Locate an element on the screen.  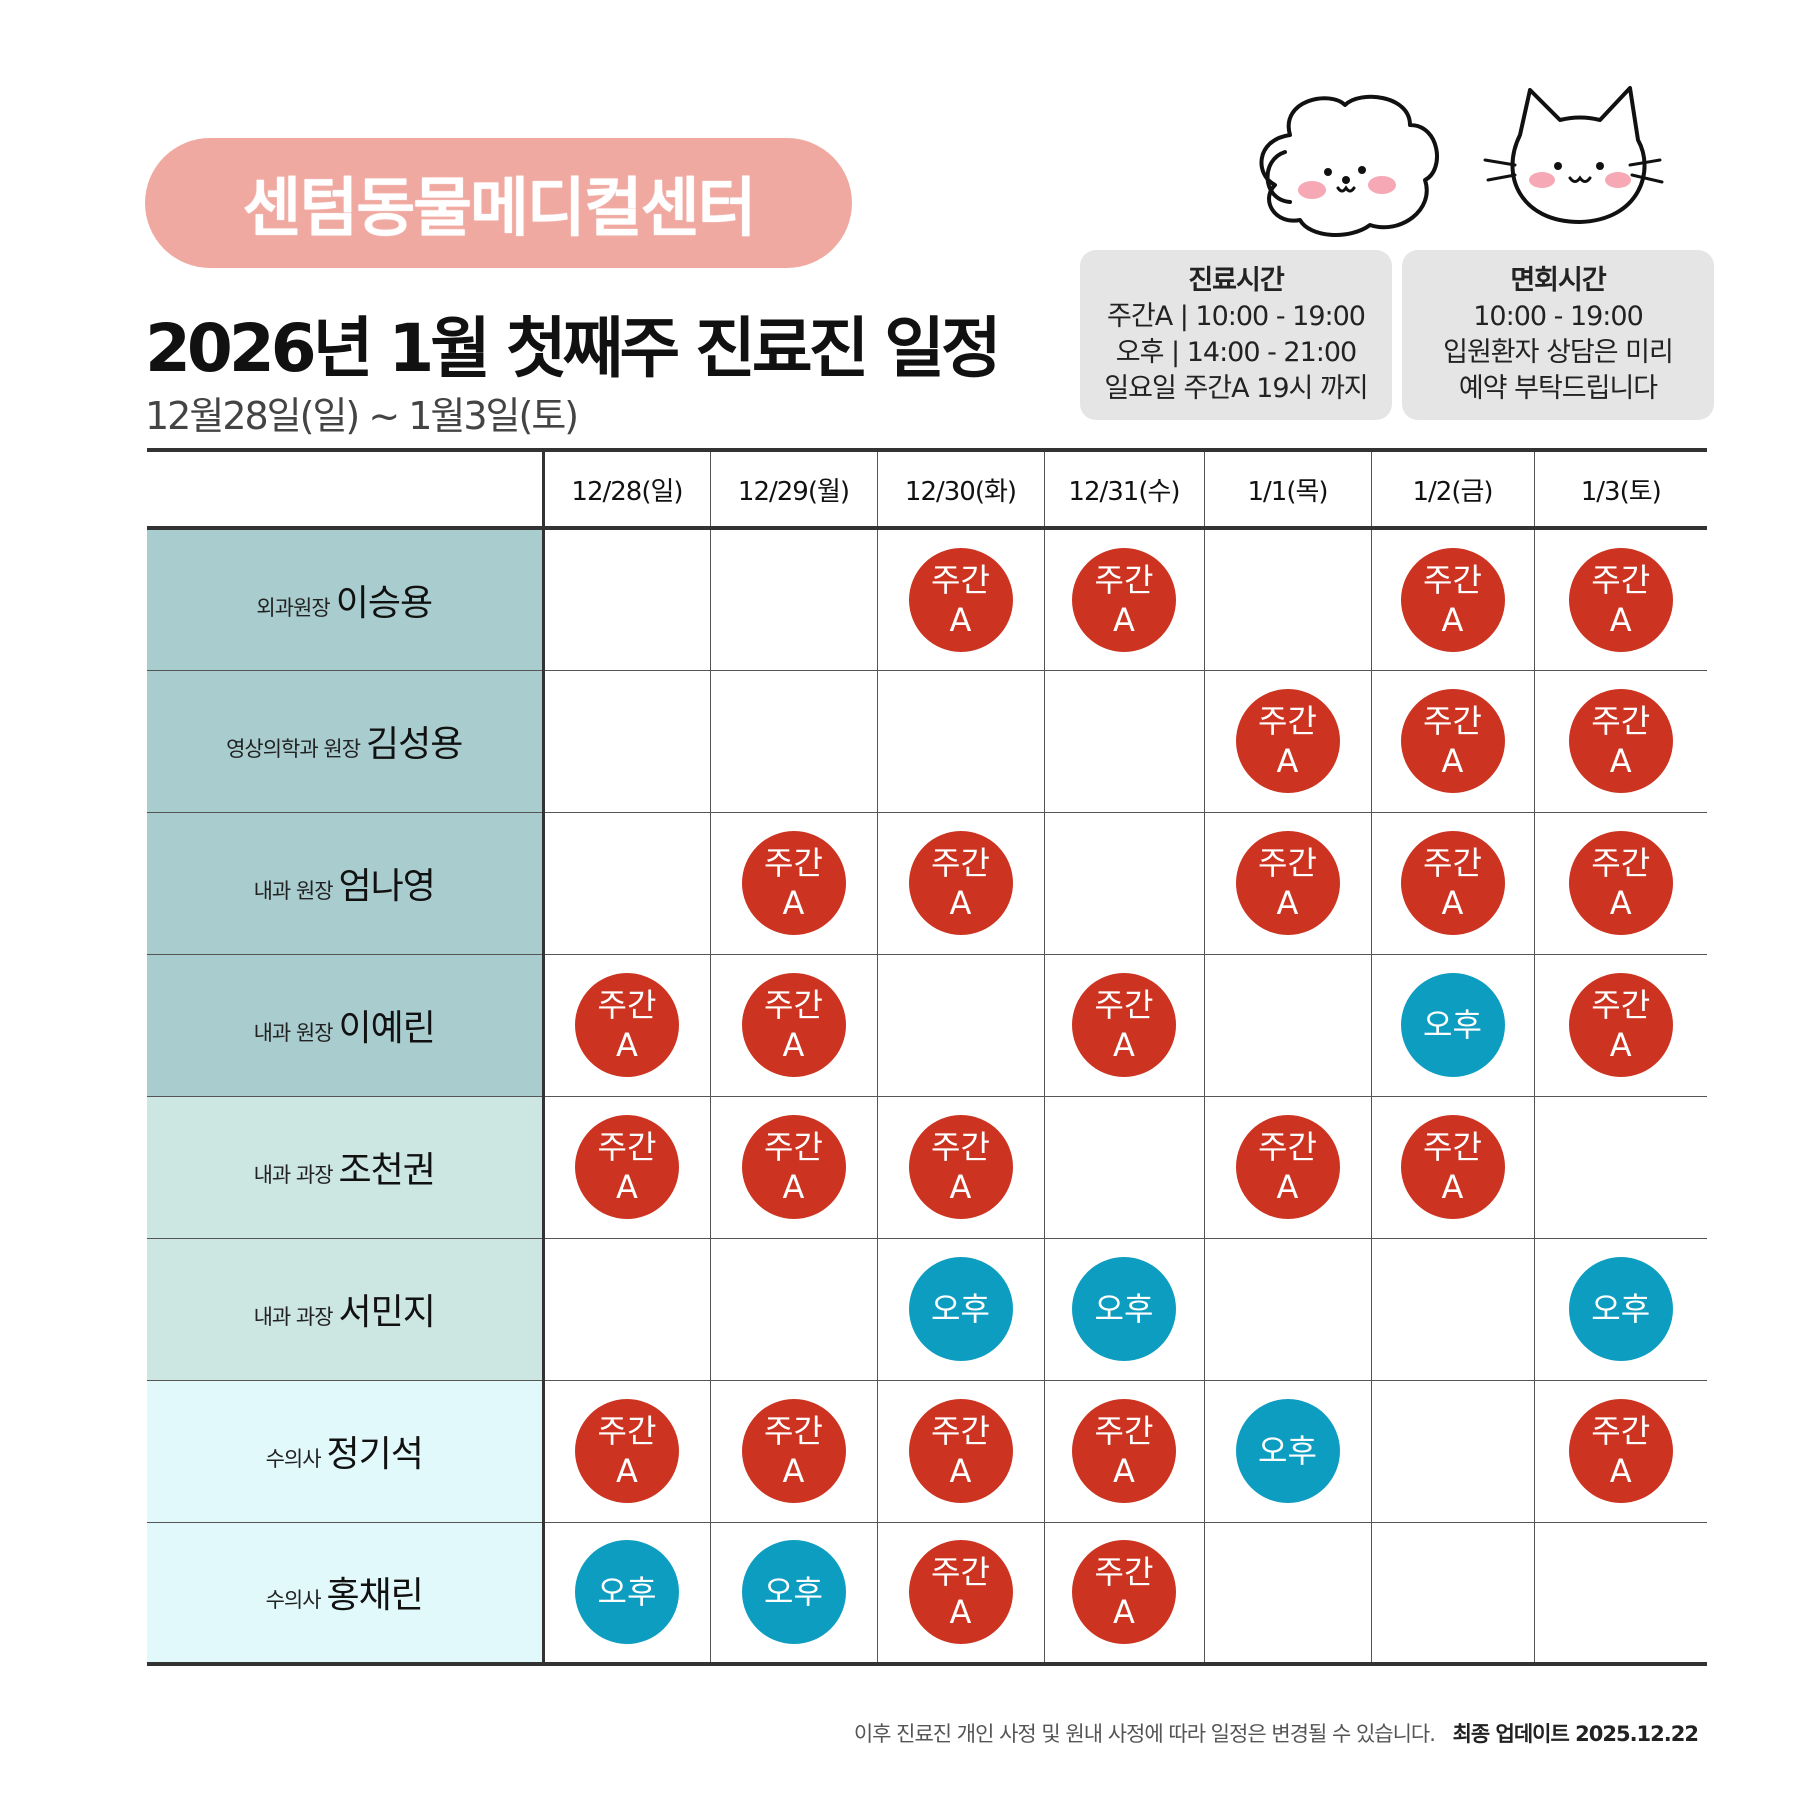
center-name: 센텀동물메디컬센터 is located at coordinates (499, 209).